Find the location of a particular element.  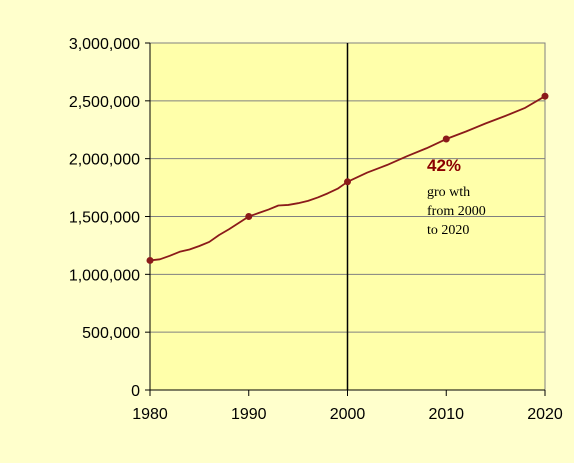

y-tick-label: 3,000,000 is located at coordinates (104, 44).